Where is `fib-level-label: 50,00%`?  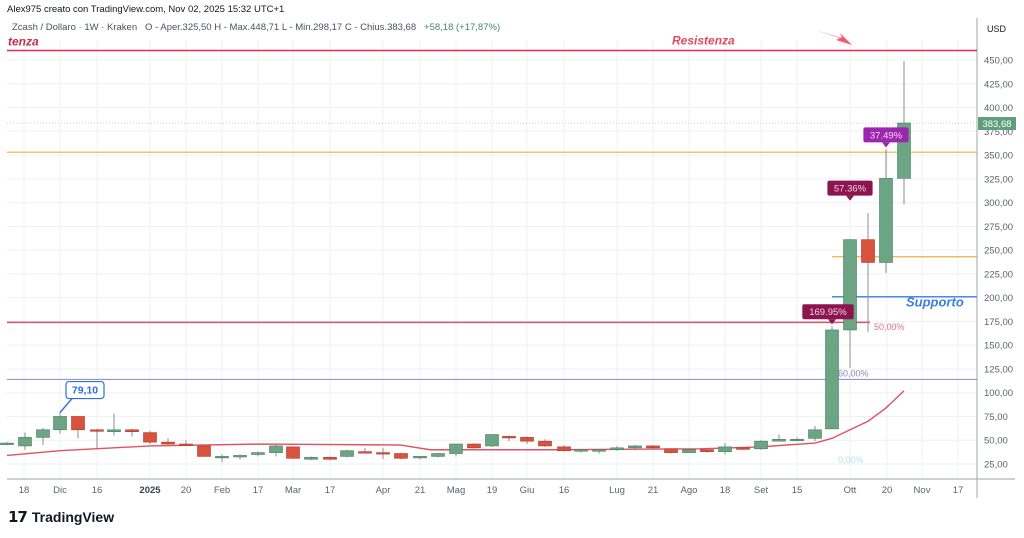 fib-level-label: 50,00% is located at coordinates (889, 327).